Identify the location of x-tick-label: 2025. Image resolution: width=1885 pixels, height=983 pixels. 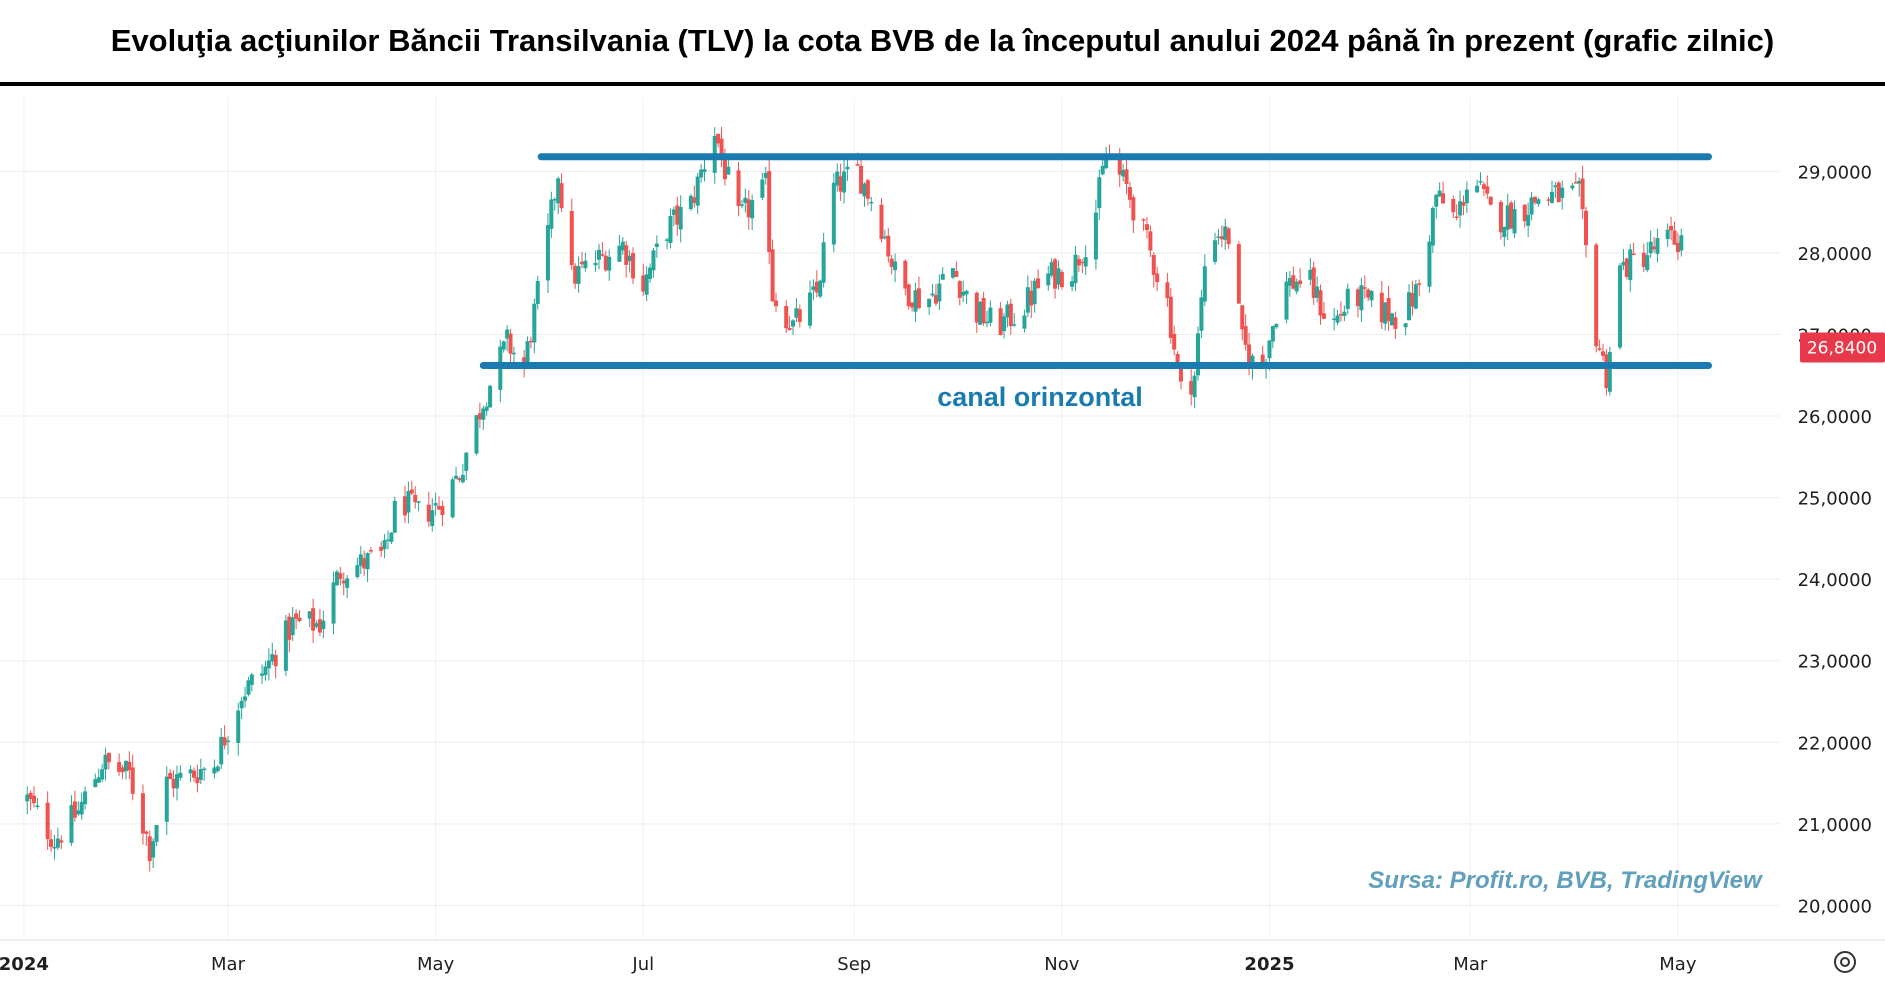
(1269, 964).